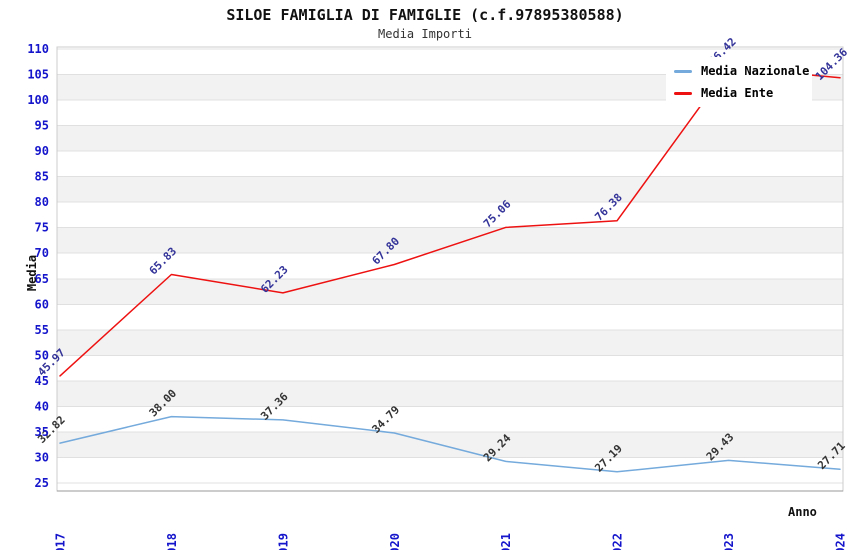 This screenshot has height=550, width=850. What do you see at coordinates (506, 541) in the screenshot?
I see `x-tick-label: 2021` at bounding box center [506, 541].